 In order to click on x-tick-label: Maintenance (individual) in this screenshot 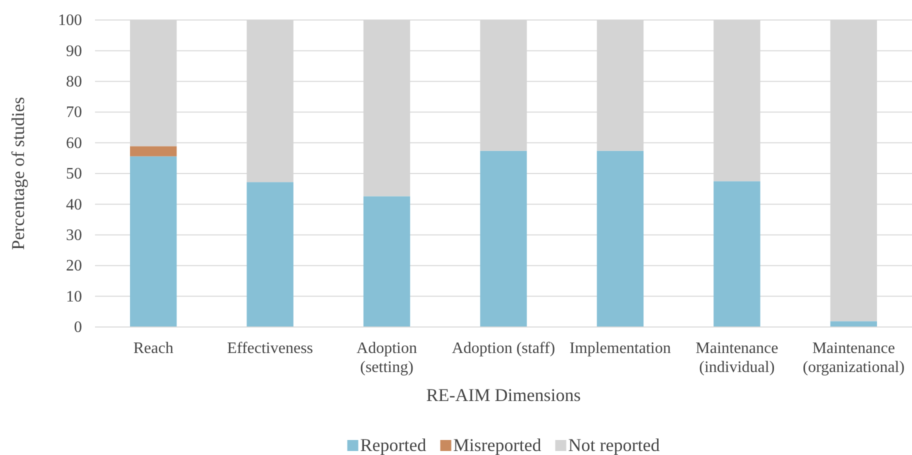, I will do `click(737, 358)`.